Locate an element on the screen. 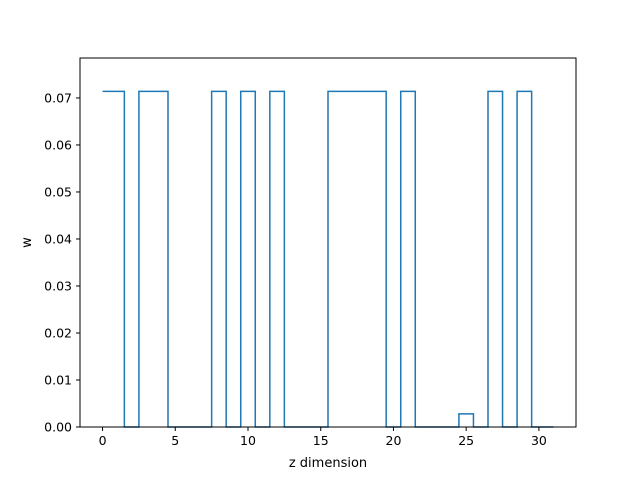  x-tick-label: 25 is located at coordinates (466, 440).